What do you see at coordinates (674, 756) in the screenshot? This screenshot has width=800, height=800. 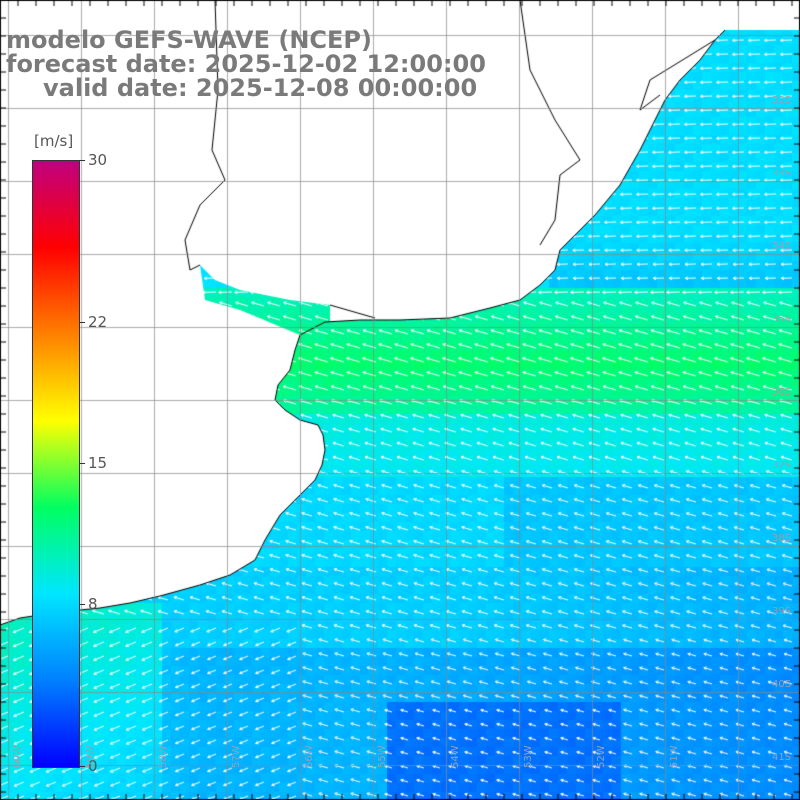 I see `longitude-label: 51W` at bounding box center [674, 756].